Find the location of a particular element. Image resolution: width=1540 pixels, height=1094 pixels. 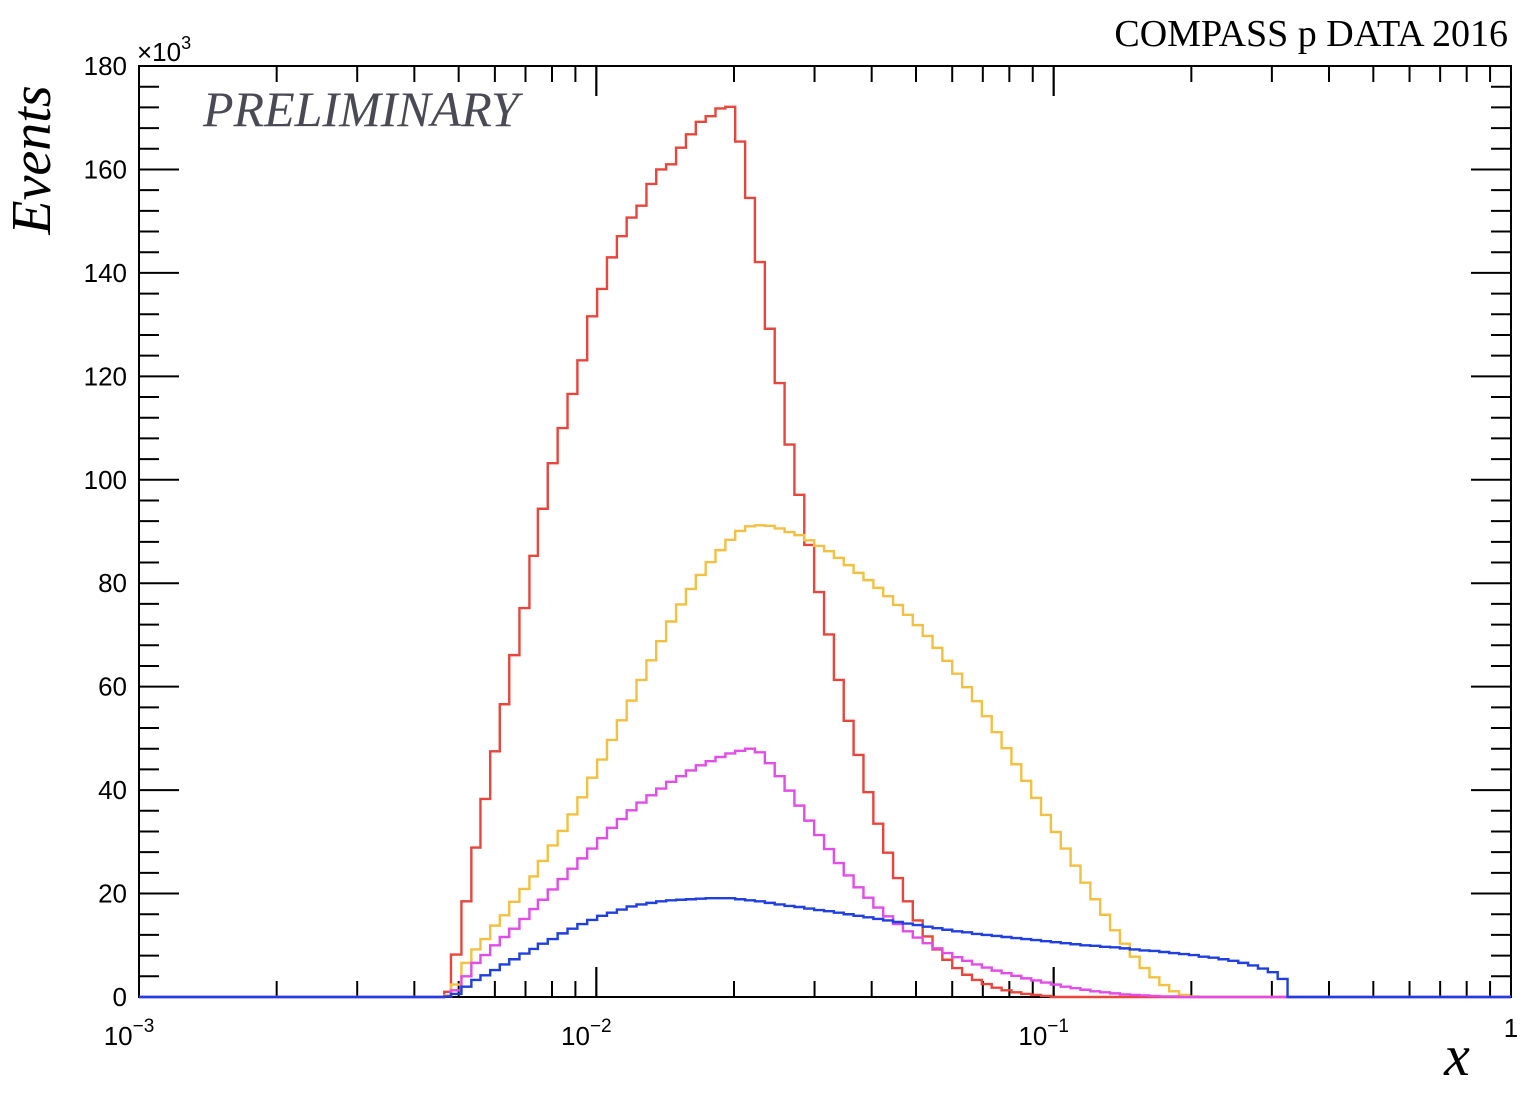

y-tick-label: 40 is located at coordinates (112, 790).